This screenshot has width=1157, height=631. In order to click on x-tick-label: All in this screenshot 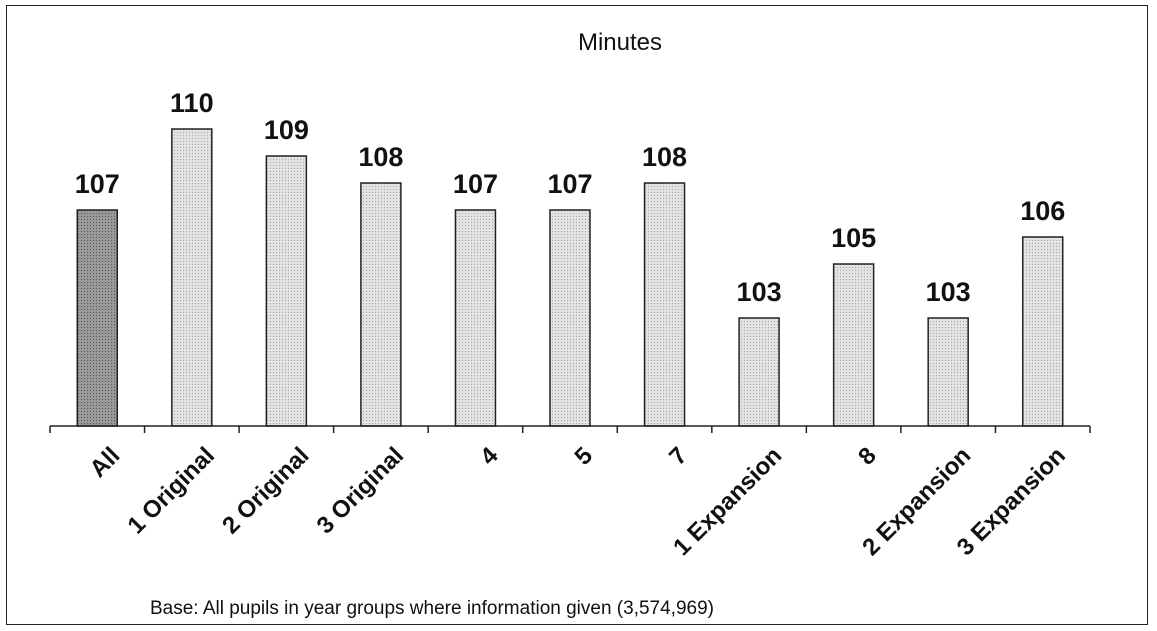, I will do `click(105, 462)`.